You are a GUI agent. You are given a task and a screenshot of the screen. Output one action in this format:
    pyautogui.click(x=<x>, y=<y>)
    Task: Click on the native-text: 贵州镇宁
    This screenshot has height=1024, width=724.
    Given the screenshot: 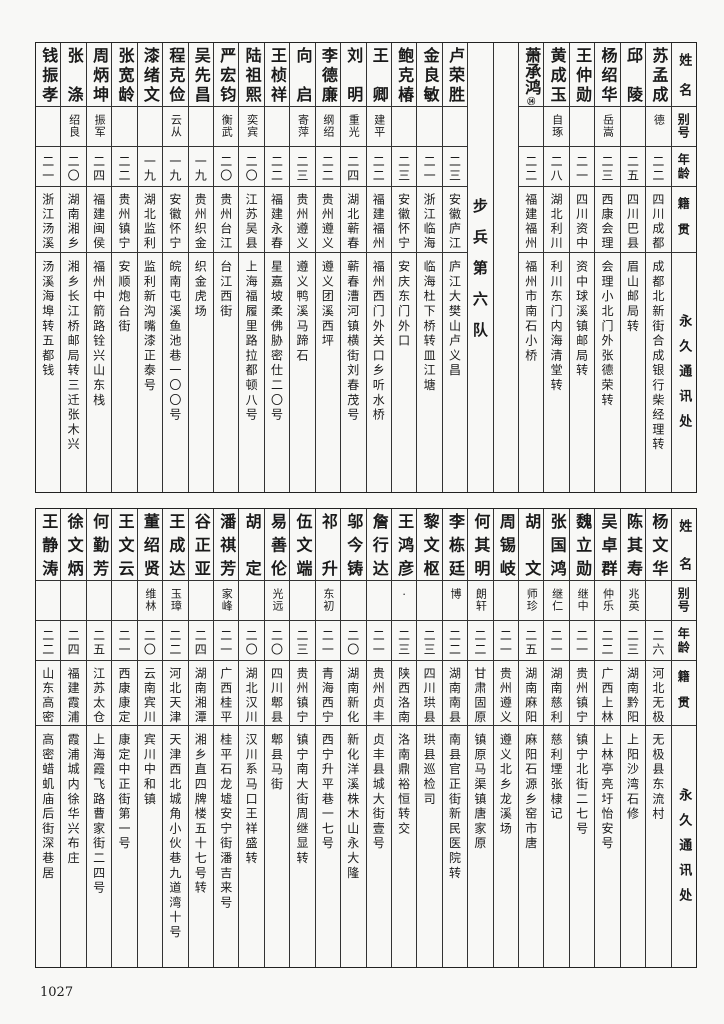 What is the action you would take?
    pyautogui.click(x=124, y=222)
    